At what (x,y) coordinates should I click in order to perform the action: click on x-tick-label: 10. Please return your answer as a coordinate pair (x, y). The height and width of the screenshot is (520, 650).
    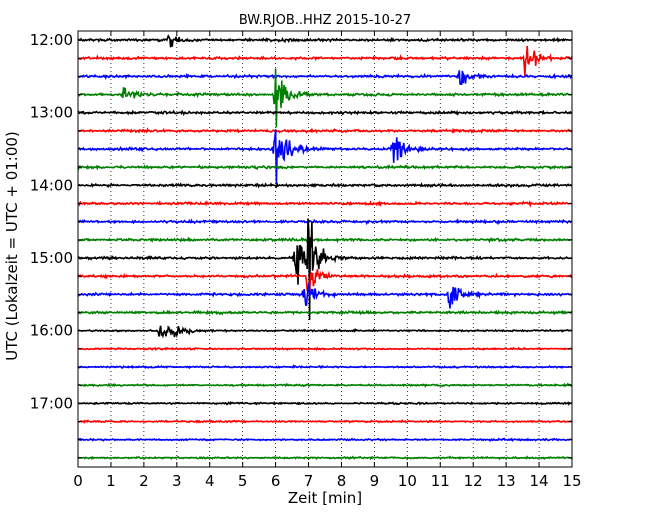
    Looking at the image, I should click on (407, 481).